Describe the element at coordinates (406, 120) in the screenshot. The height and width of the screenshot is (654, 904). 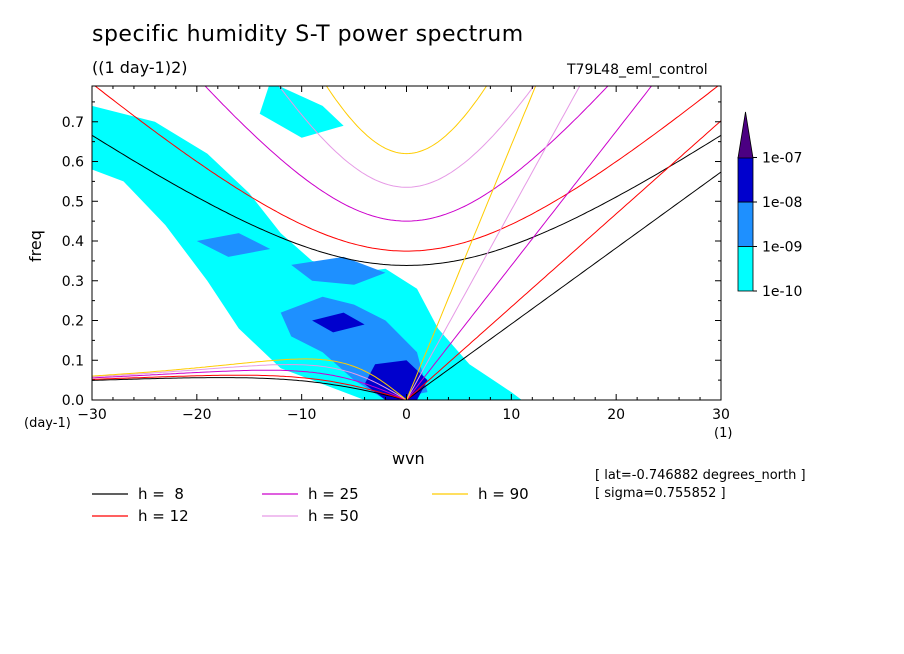
I see `gravity-curve-h90` at that location.